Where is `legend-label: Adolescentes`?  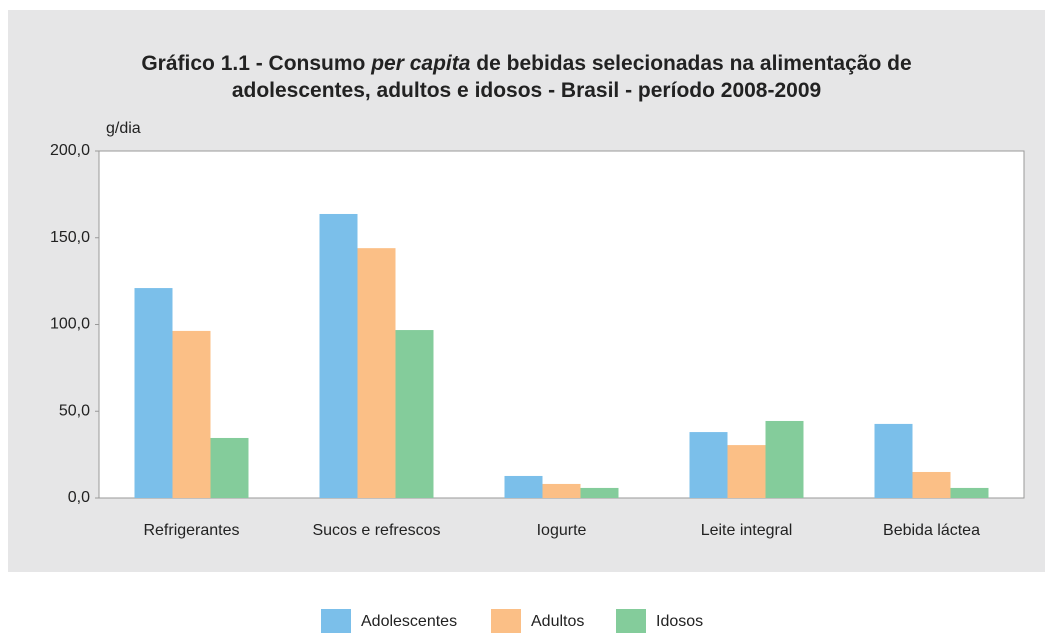 legend-label: Adolescentes is located at coordinates (409, 621).